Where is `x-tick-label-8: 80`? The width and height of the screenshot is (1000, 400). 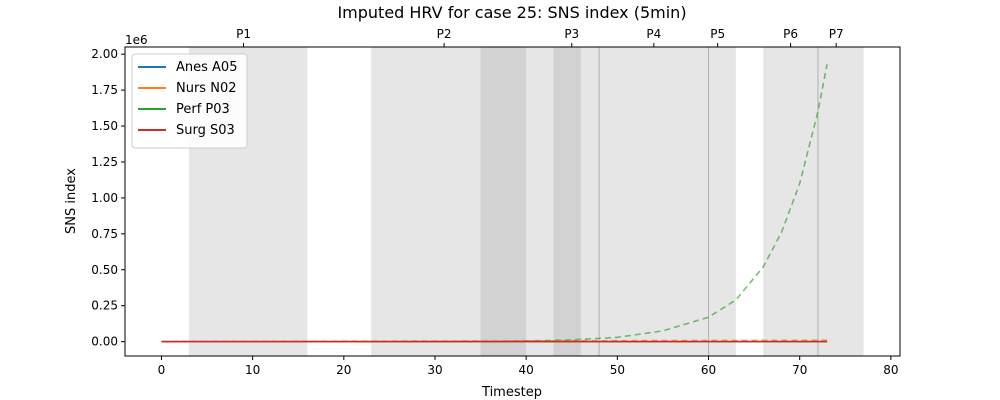 x-tick-label-8: 80 is located at coordinates (890, 370).